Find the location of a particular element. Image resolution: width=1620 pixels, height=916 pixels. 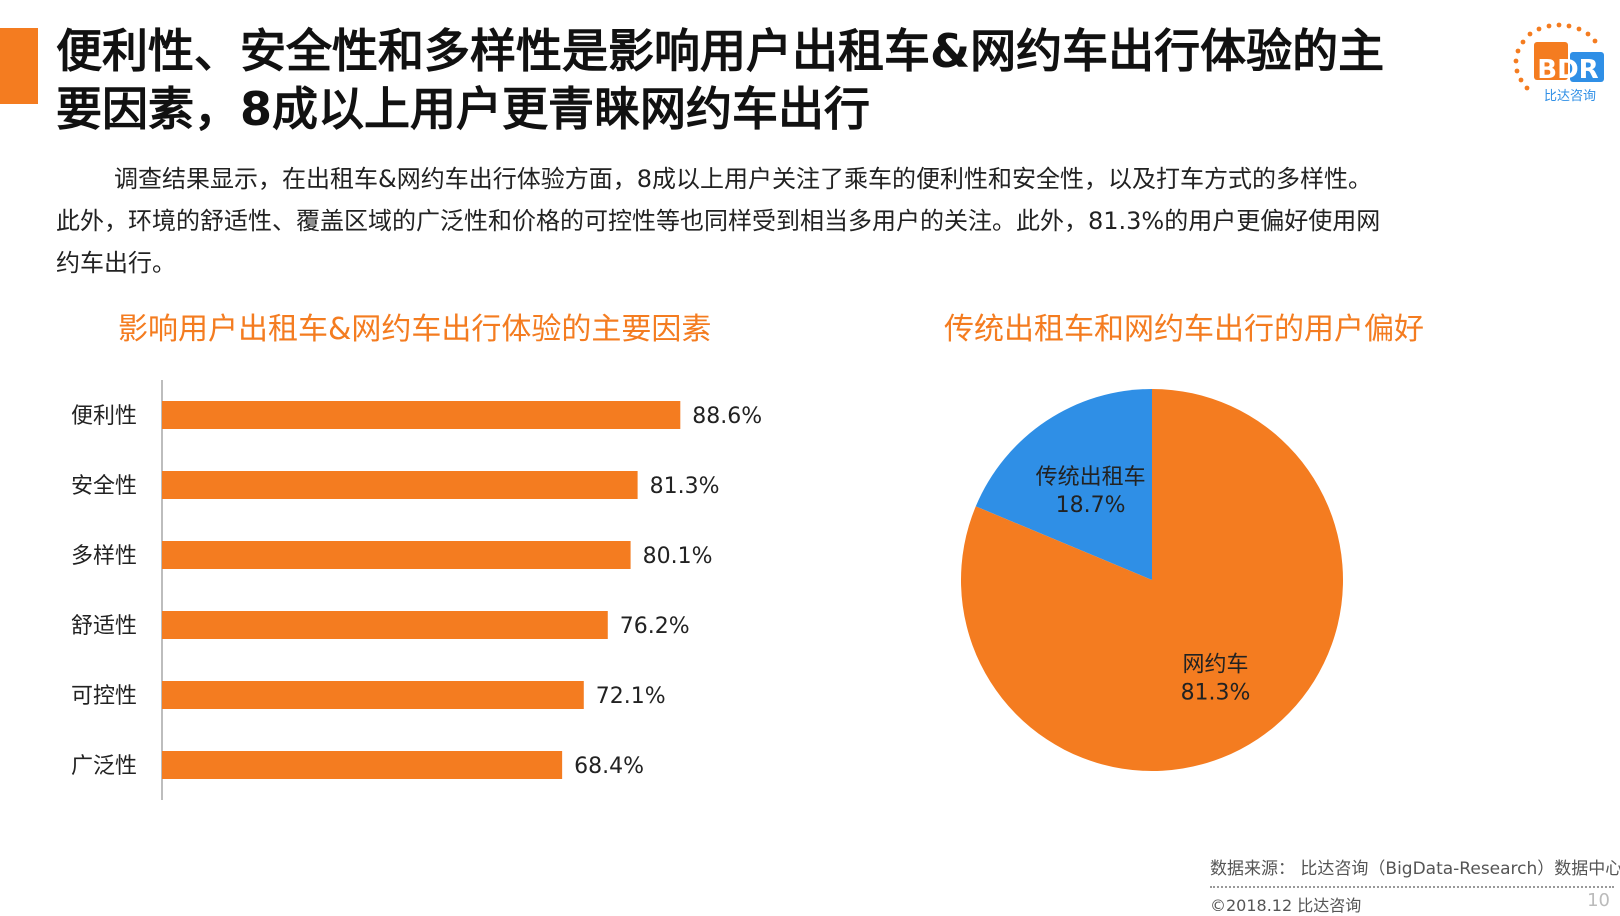

bar-category-label: 多样性 is located at coordinates (104, 556).